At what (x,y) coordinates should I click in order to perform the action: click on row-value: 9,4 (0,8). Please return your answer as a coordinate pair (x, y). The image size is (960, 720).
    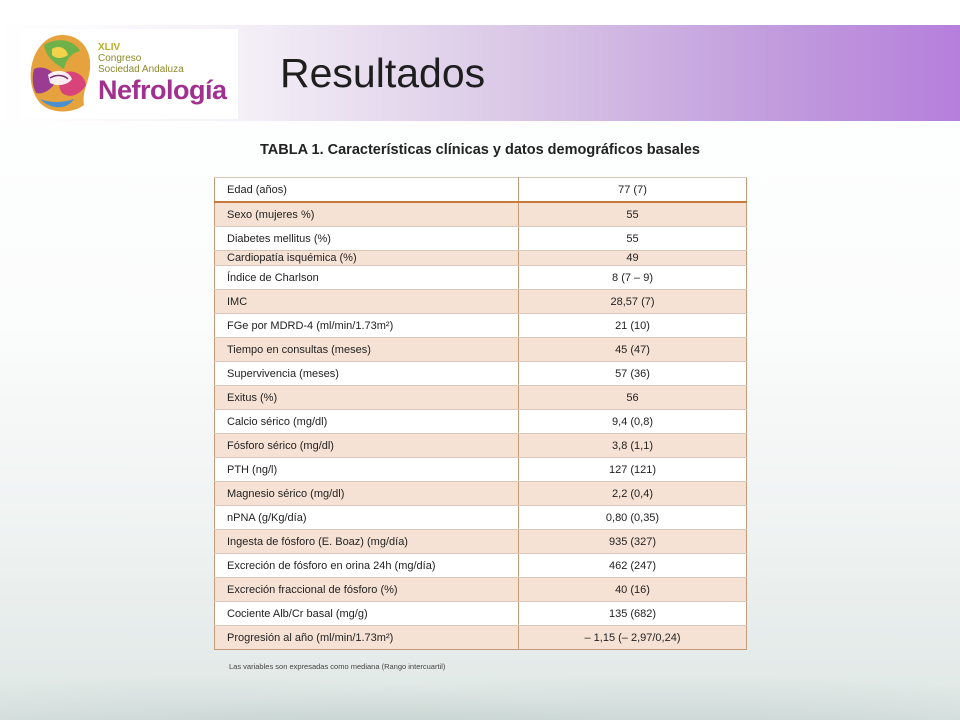
    Looking at the image, I should click on (632, 421).